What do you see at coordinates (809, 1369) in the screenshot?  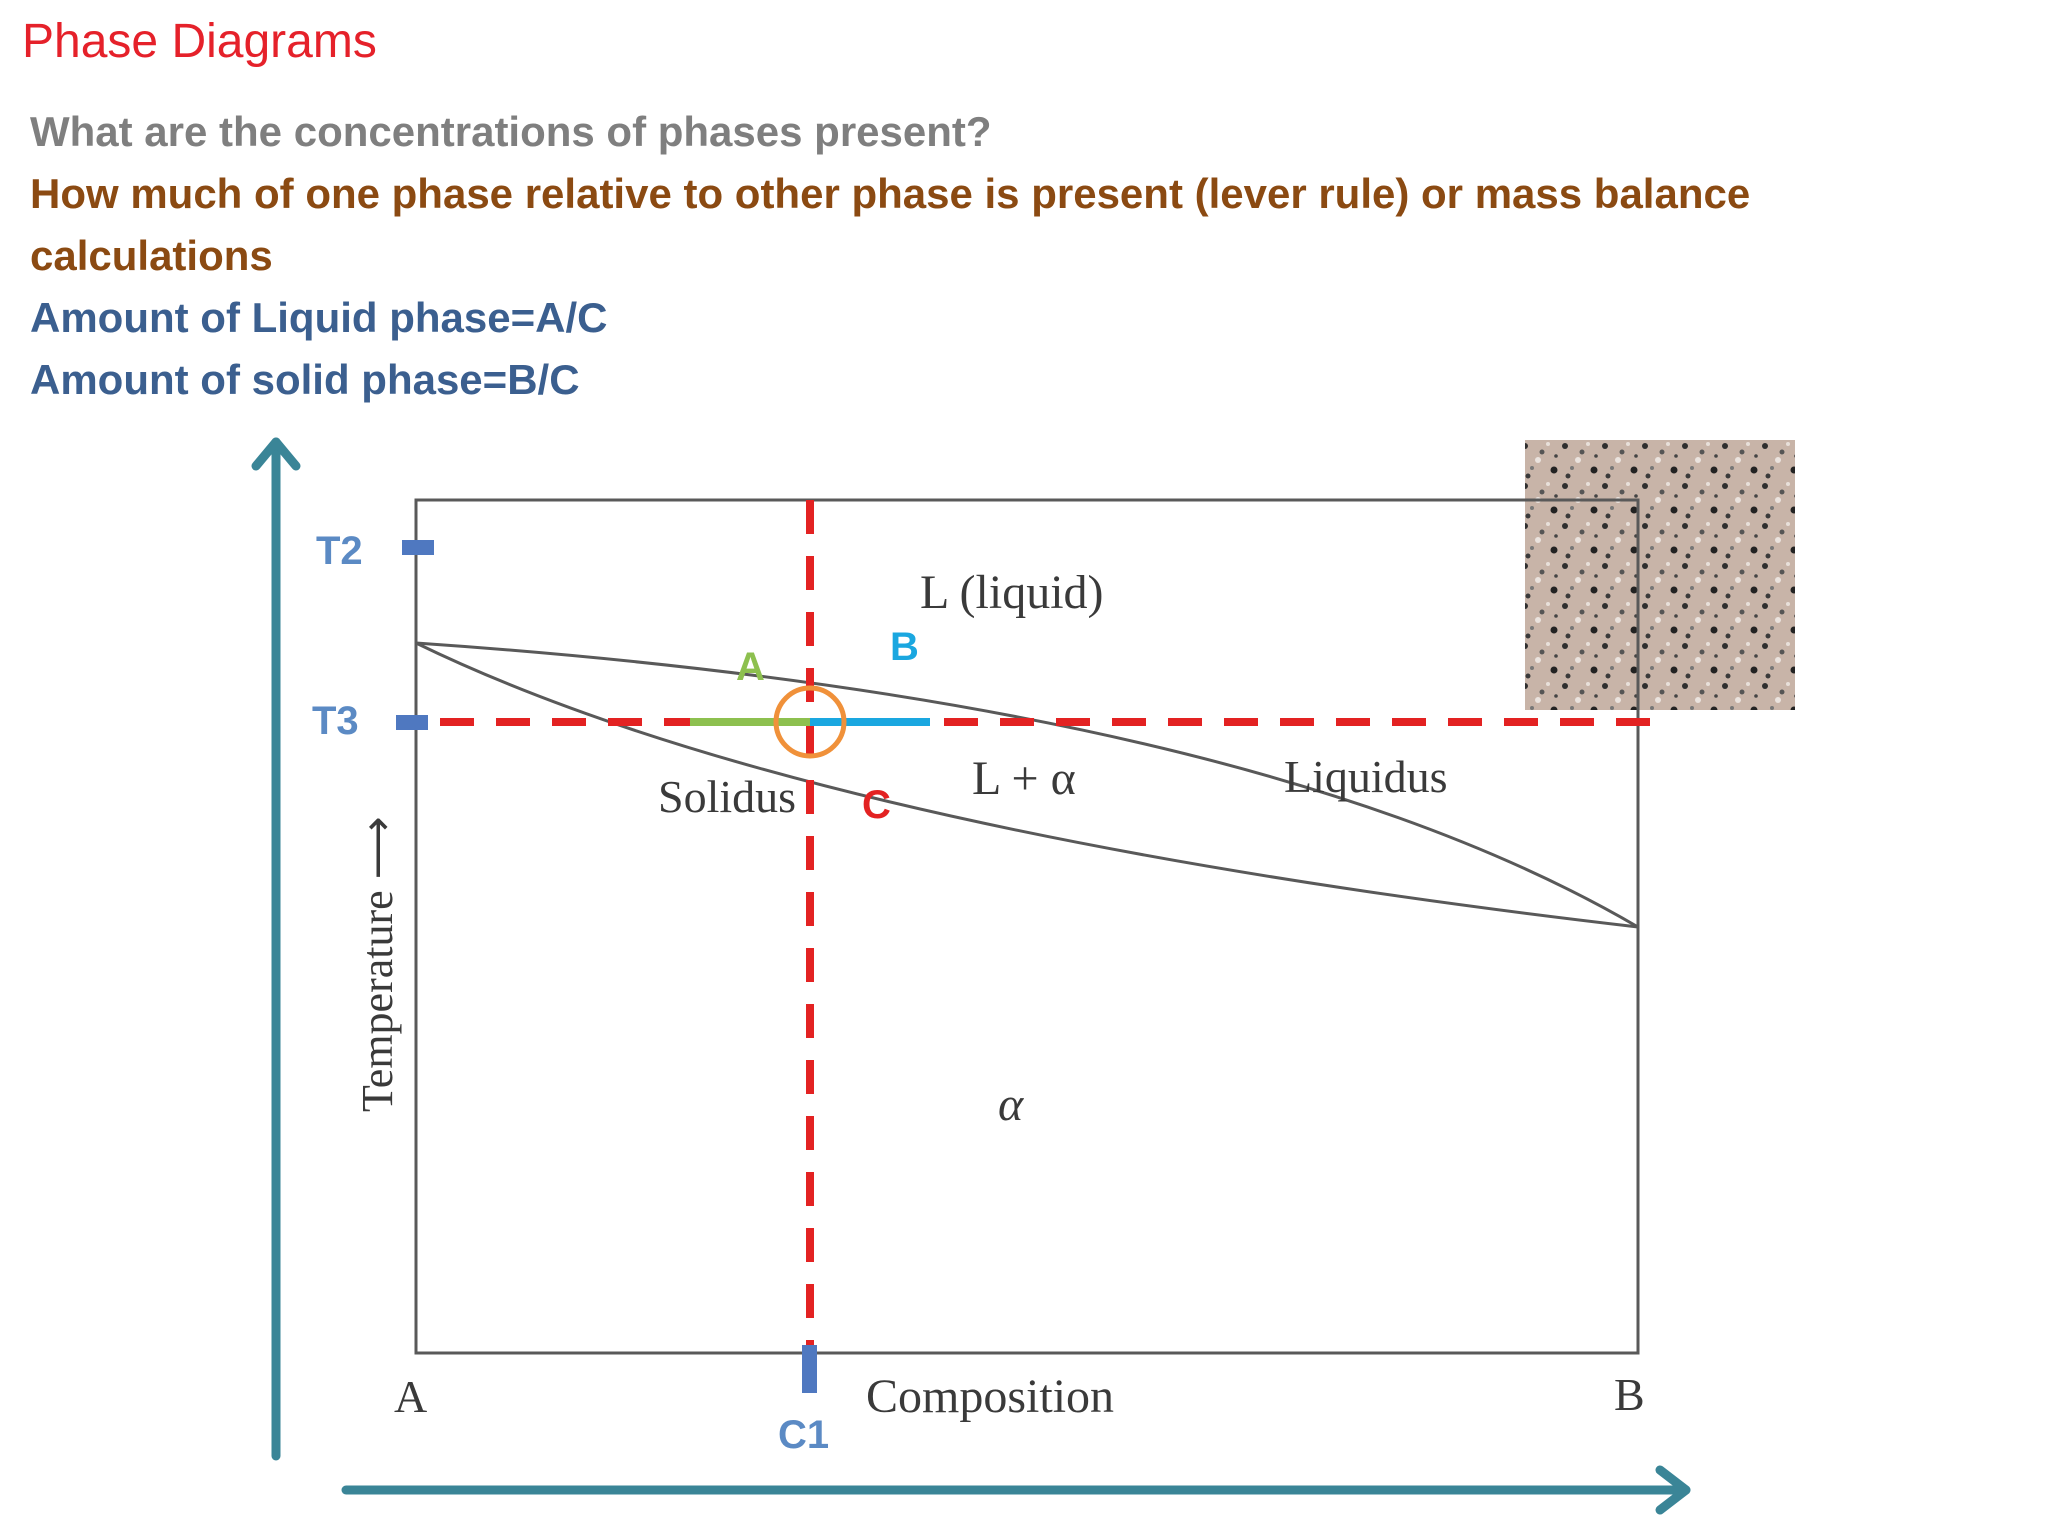 I see `c1-marker` at bounding box center [809, 1369].